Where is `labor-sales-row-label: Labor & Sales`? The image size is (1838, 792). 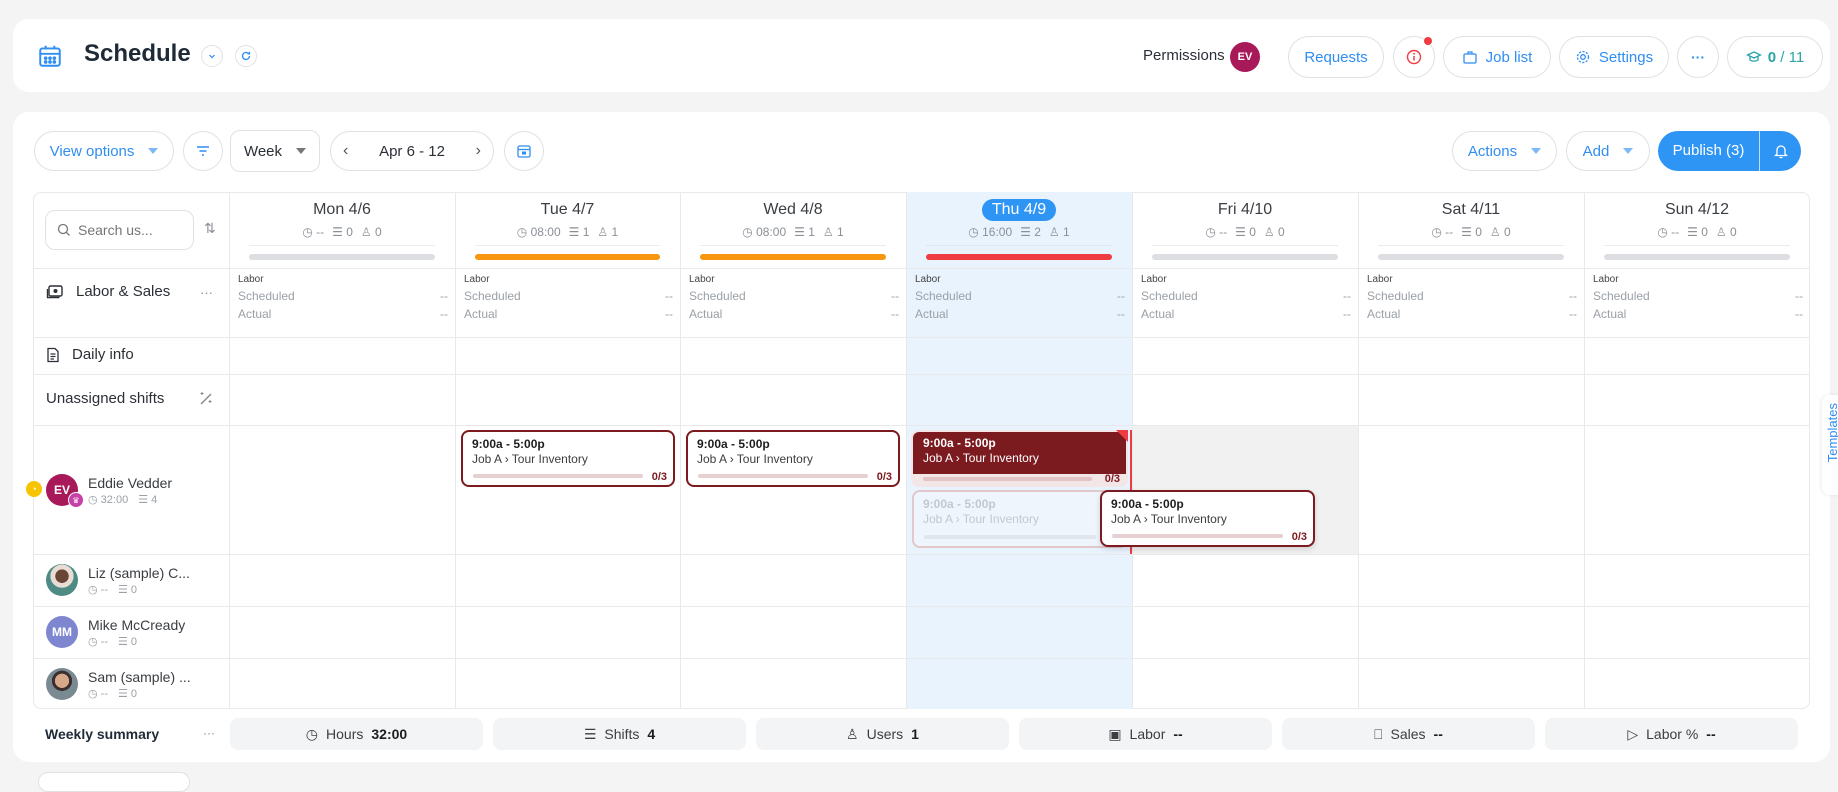
labor-sales-row-label: Labor & Sales is located at coordinates (108, 291).